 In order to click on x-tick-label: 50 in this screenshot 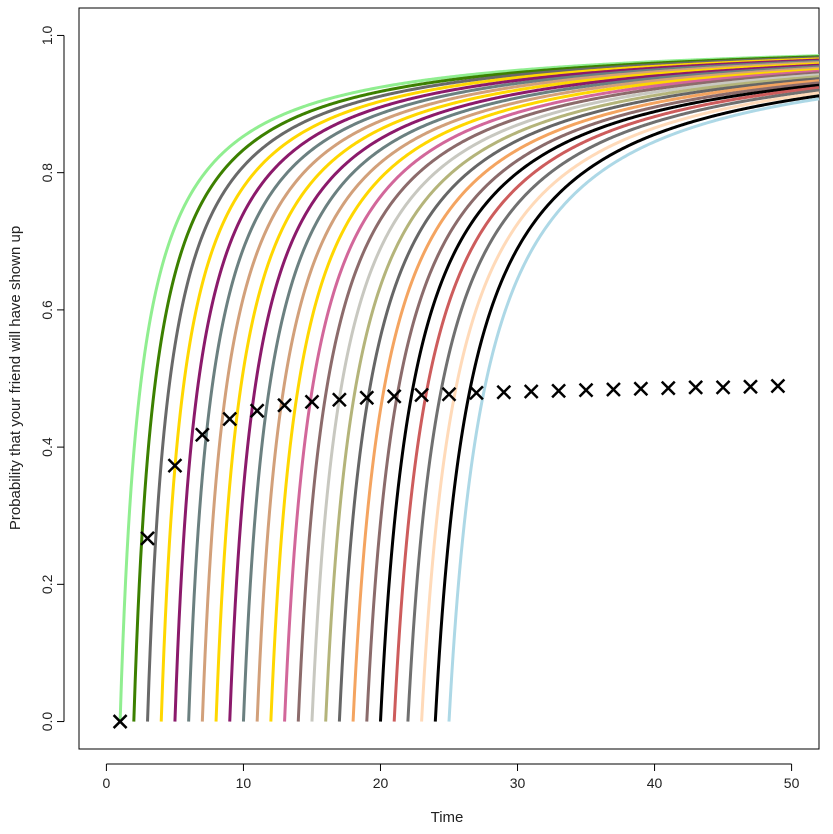, I will do `click(792, 783)`.